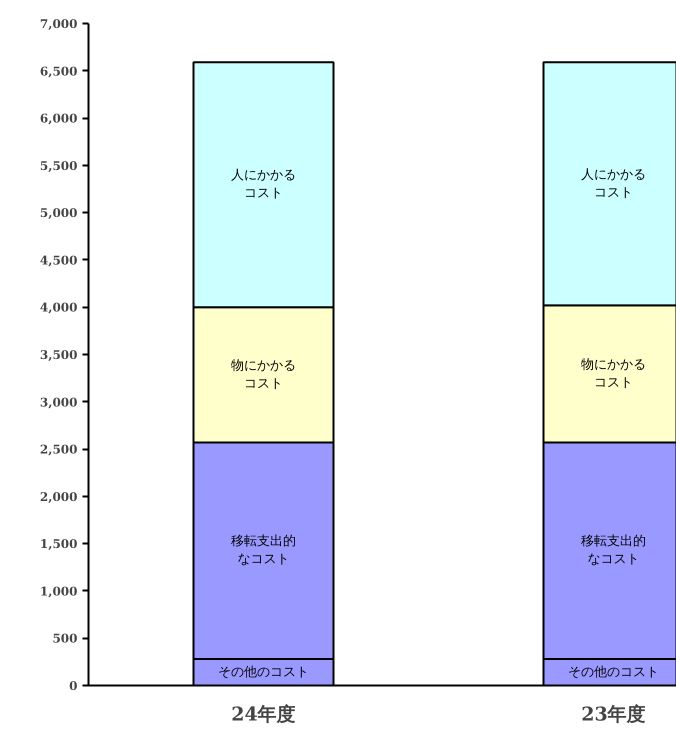 Image resolution: width=676 pixels, height=731 pixels. Describe the element at coordinates (613, 551) in the screenshot. I see `series-label: 移転支出的なコスト` at that location.